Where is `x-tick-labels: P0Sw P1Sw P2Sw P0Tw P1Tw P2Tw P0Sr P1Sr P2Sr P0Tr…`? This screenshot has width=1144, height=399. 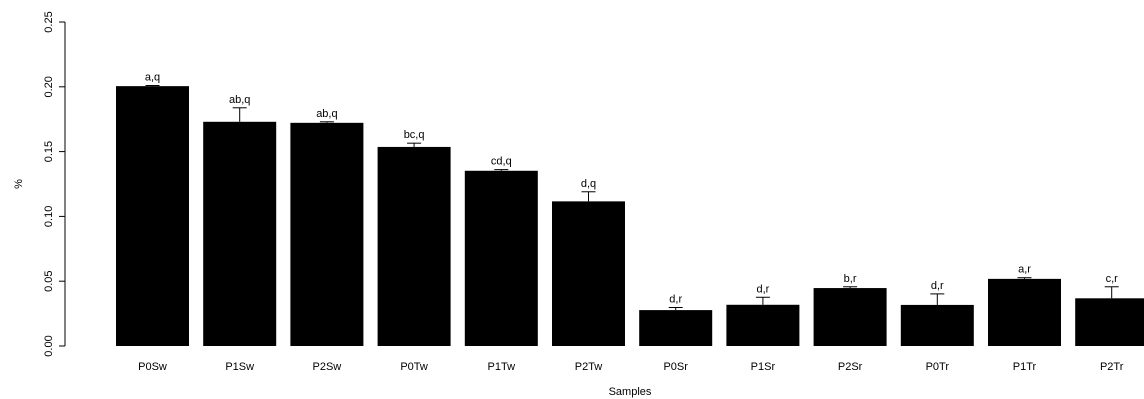
x-tick-labels: P0Sw P1Sw P2Sw P0Tw P1Tw P2Tw P0Sr P1Sr P2Sr P0Tr… is located at coordinates (631, 367).